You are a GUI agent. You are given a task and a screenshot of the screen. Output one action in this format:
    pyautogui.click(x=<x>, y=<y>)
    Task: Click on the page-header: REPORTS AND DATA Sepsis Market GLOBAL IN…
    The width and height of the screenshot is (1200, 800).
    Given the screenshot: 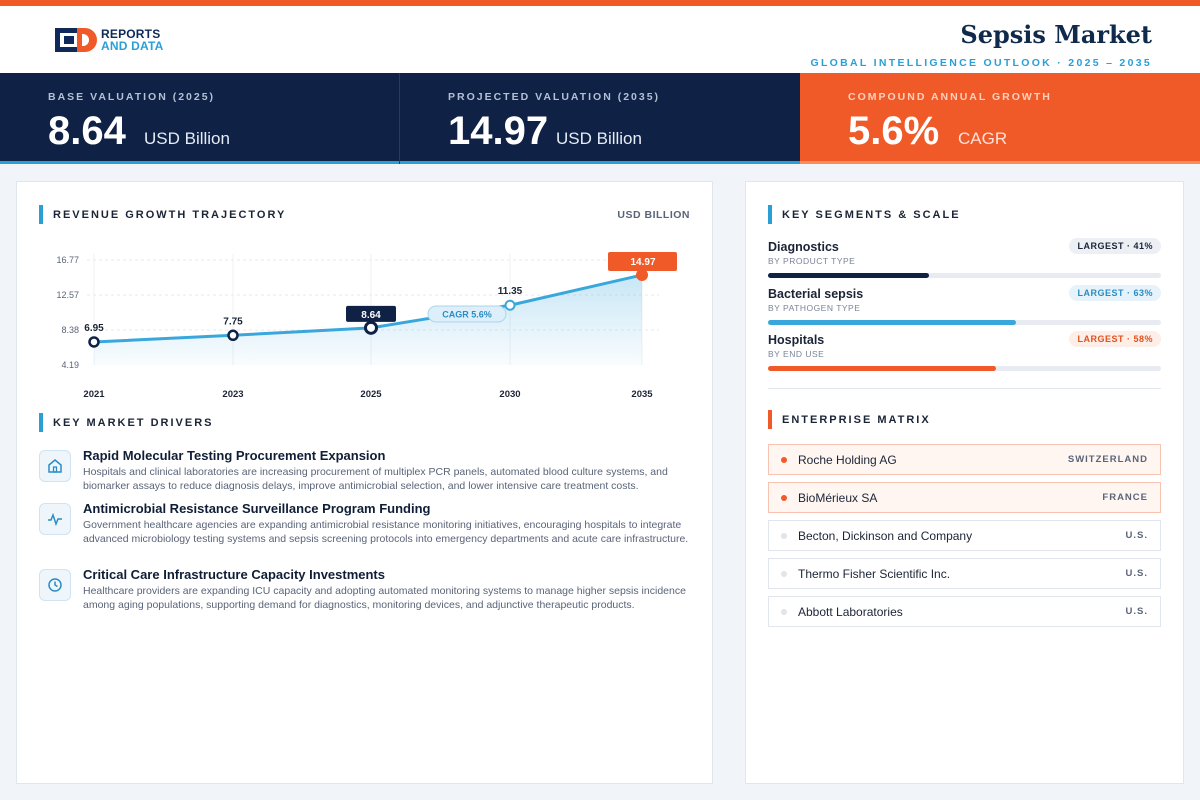 What is the action you would take?
    pyautogui.click(x=600, y=39)
    